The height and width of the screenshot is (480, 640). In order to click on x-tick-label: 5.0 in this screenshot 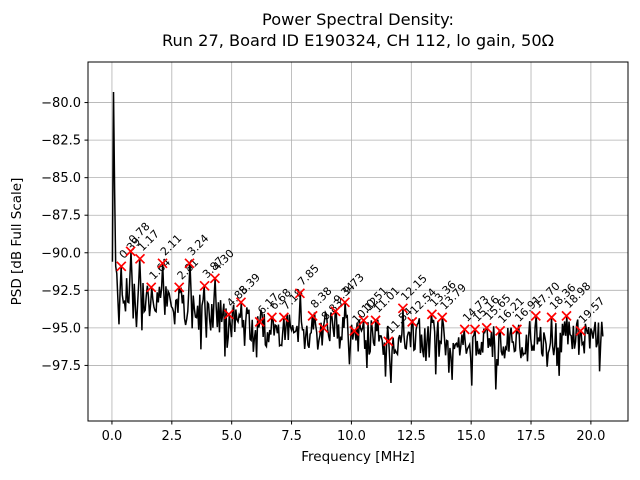, I will do `click(231, 436)`.